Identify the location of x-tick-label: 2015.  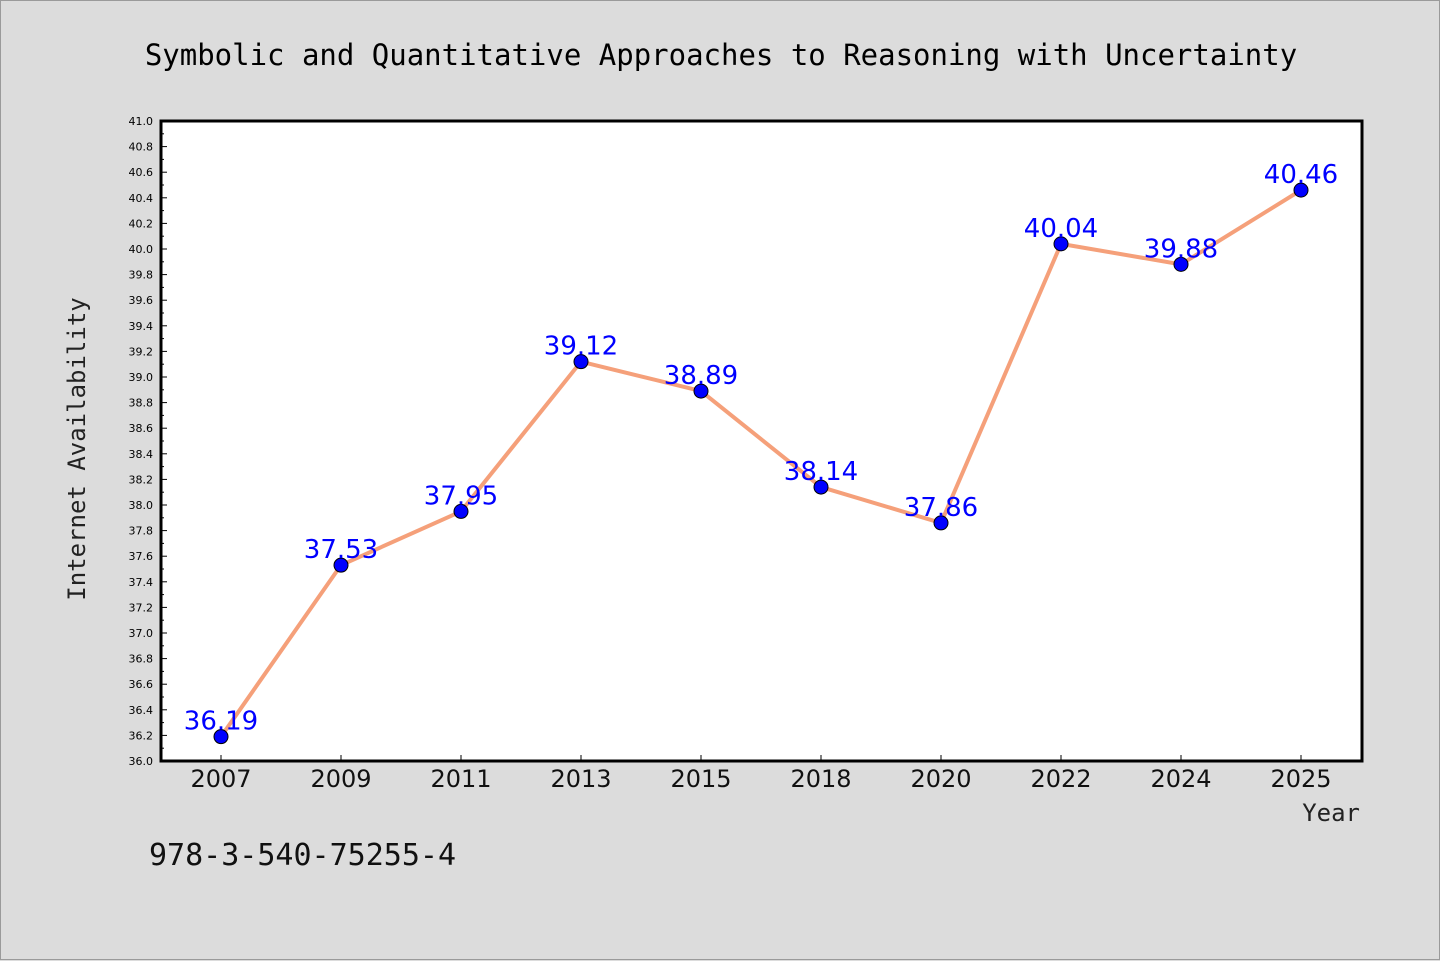
(700, 779).